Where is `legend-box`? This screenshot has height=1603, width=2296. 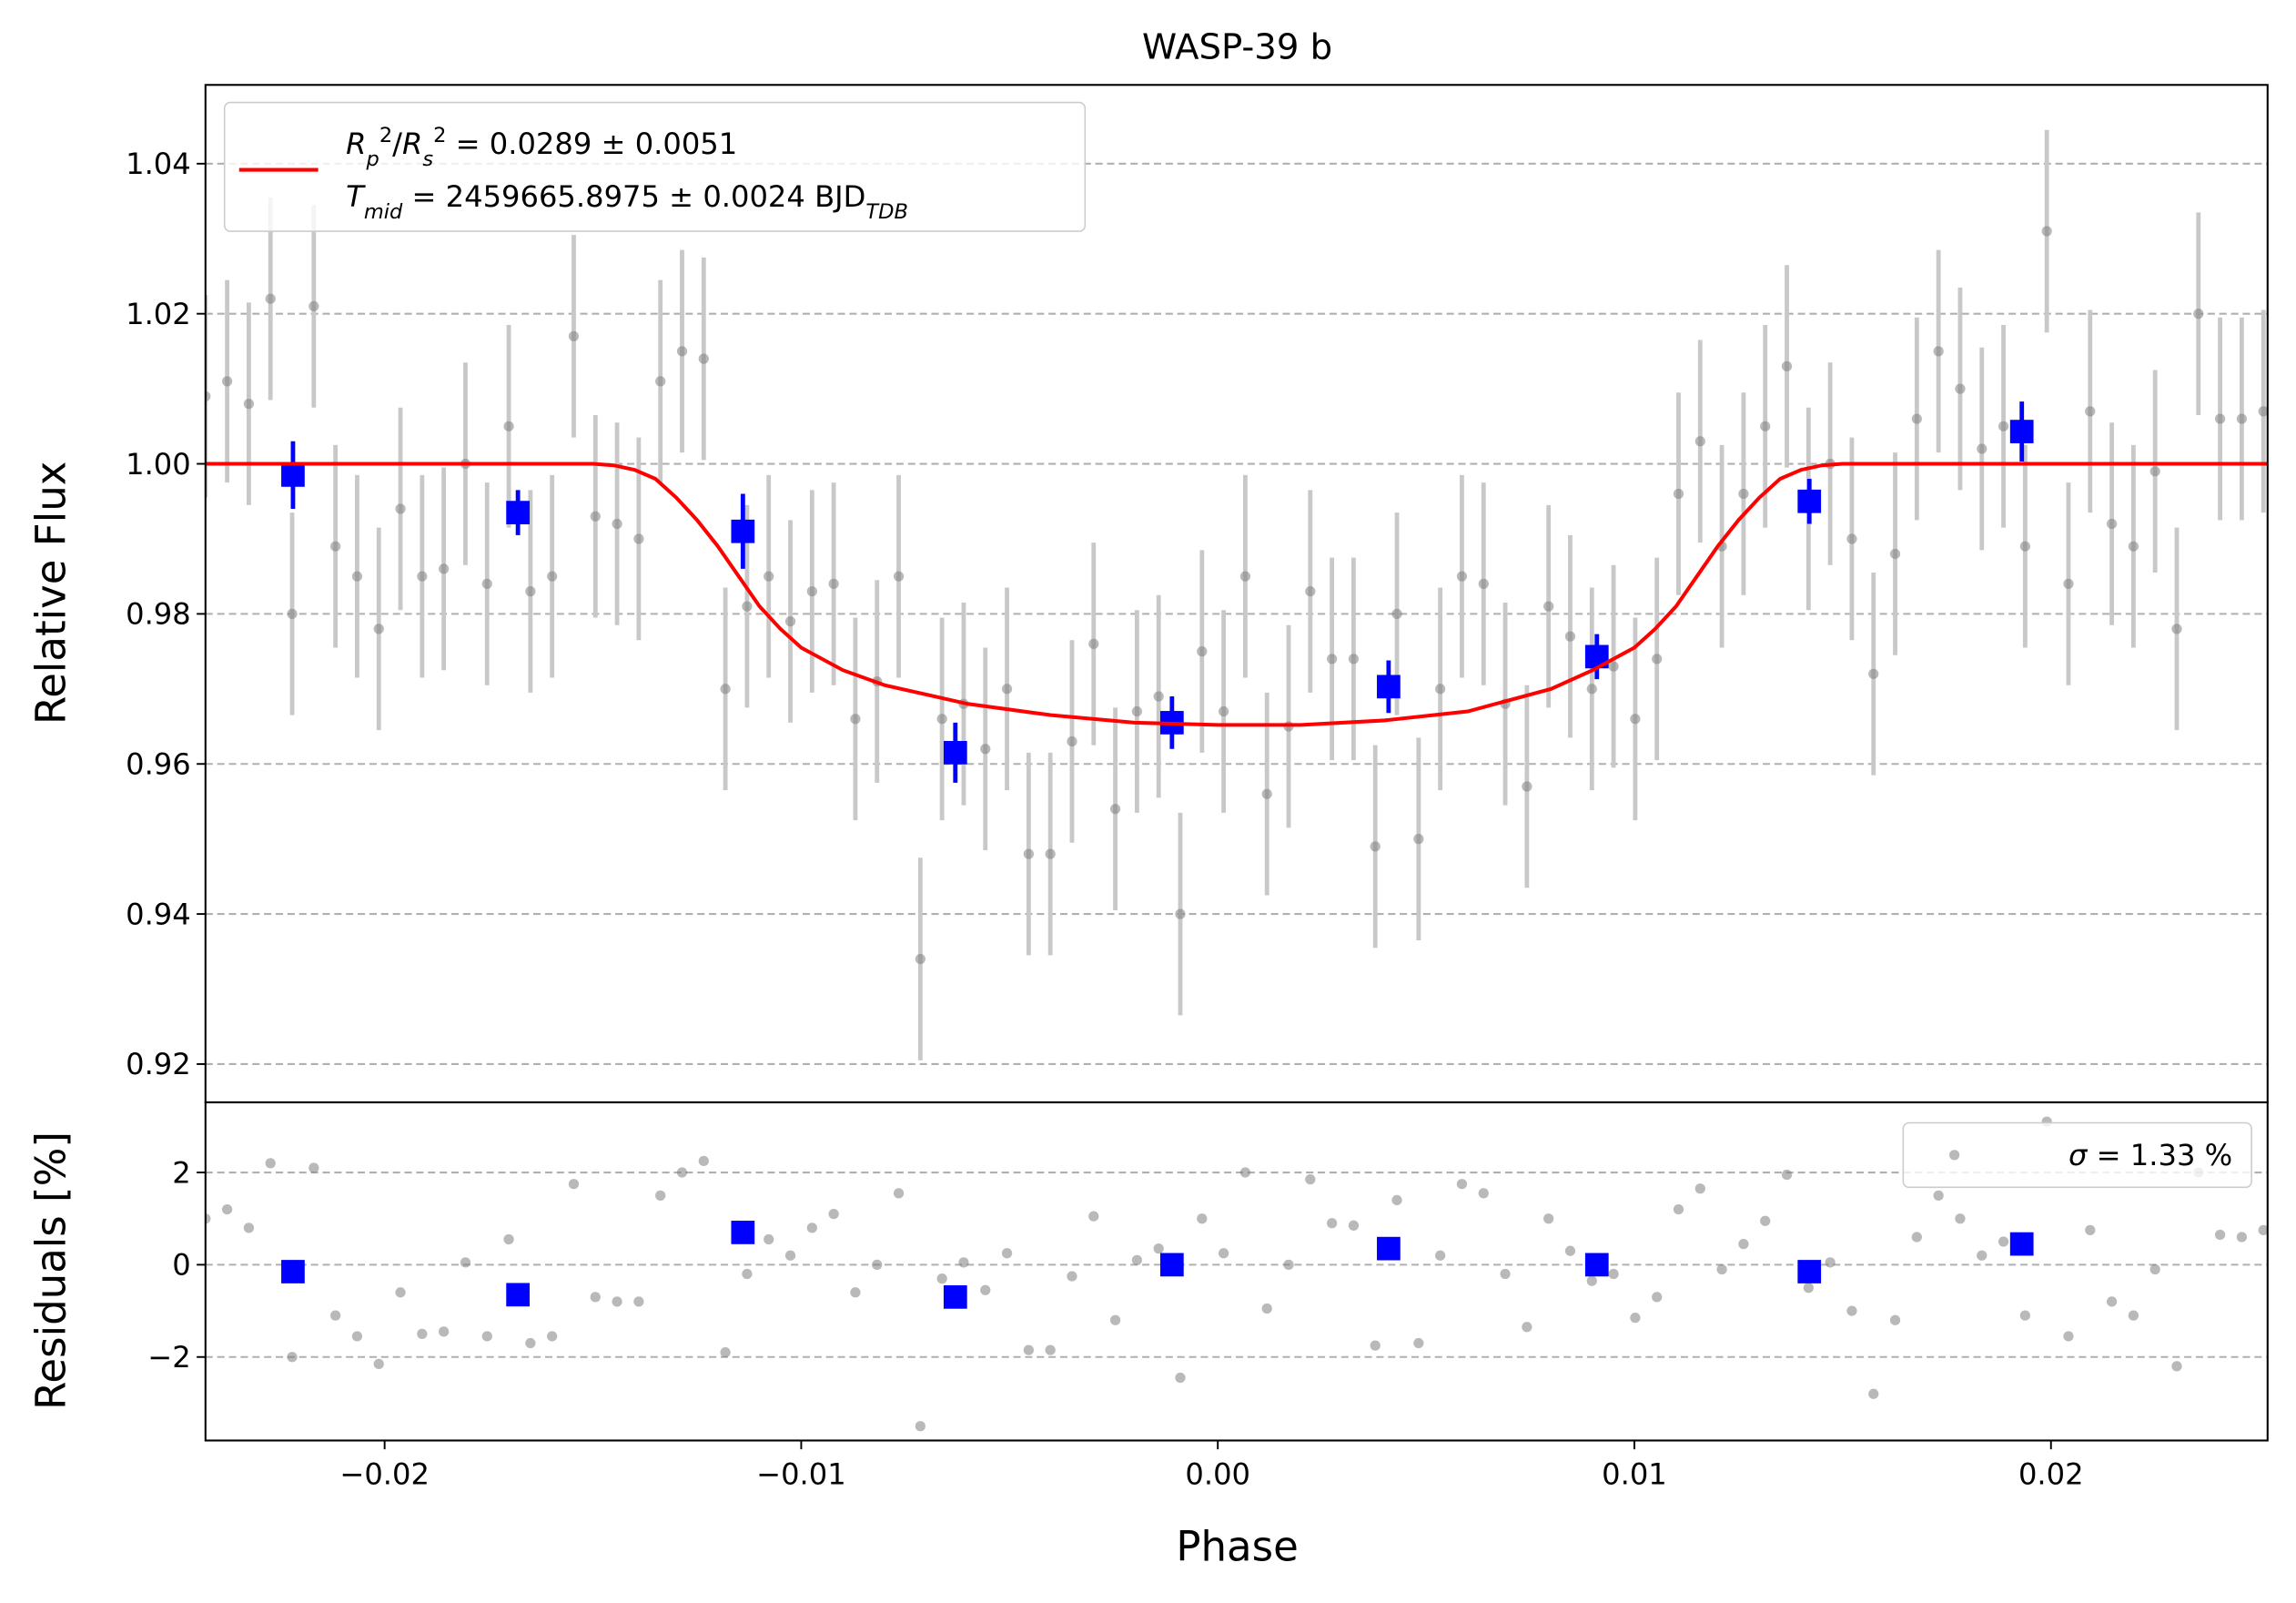
legend-box is located at coordinates (2077, 1155).